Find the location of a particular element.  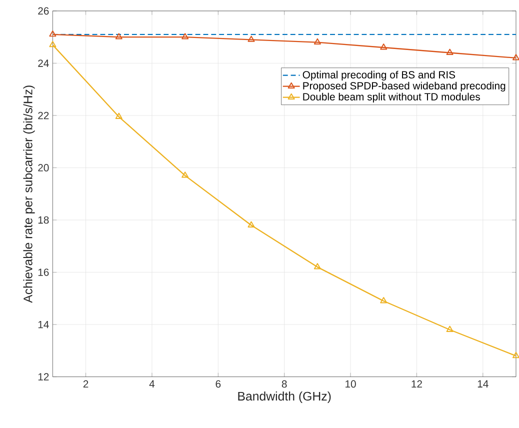

y-tick-label: 18 is located at coordinates (43, 220).